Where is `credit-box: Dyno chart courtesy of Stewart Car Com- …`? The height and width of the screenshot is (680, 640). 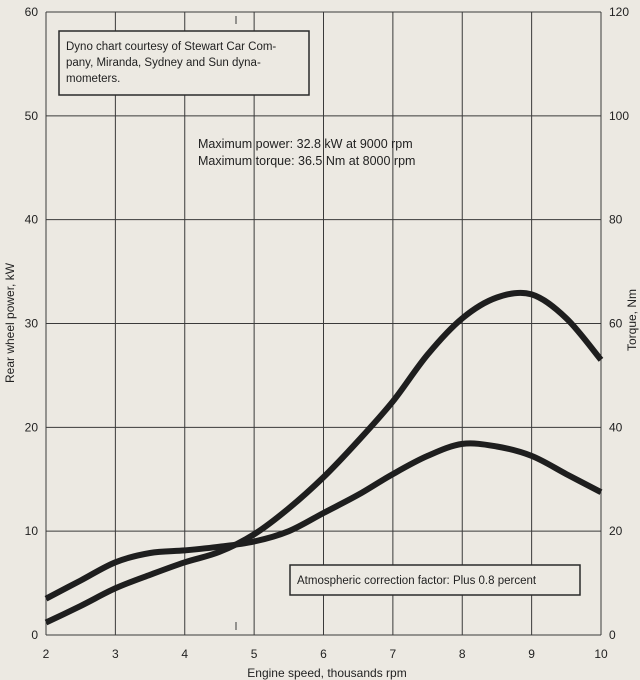
credit-box: Dyno chart courtesy of Stewart Car Com- … is located at coordinates (184, 63).